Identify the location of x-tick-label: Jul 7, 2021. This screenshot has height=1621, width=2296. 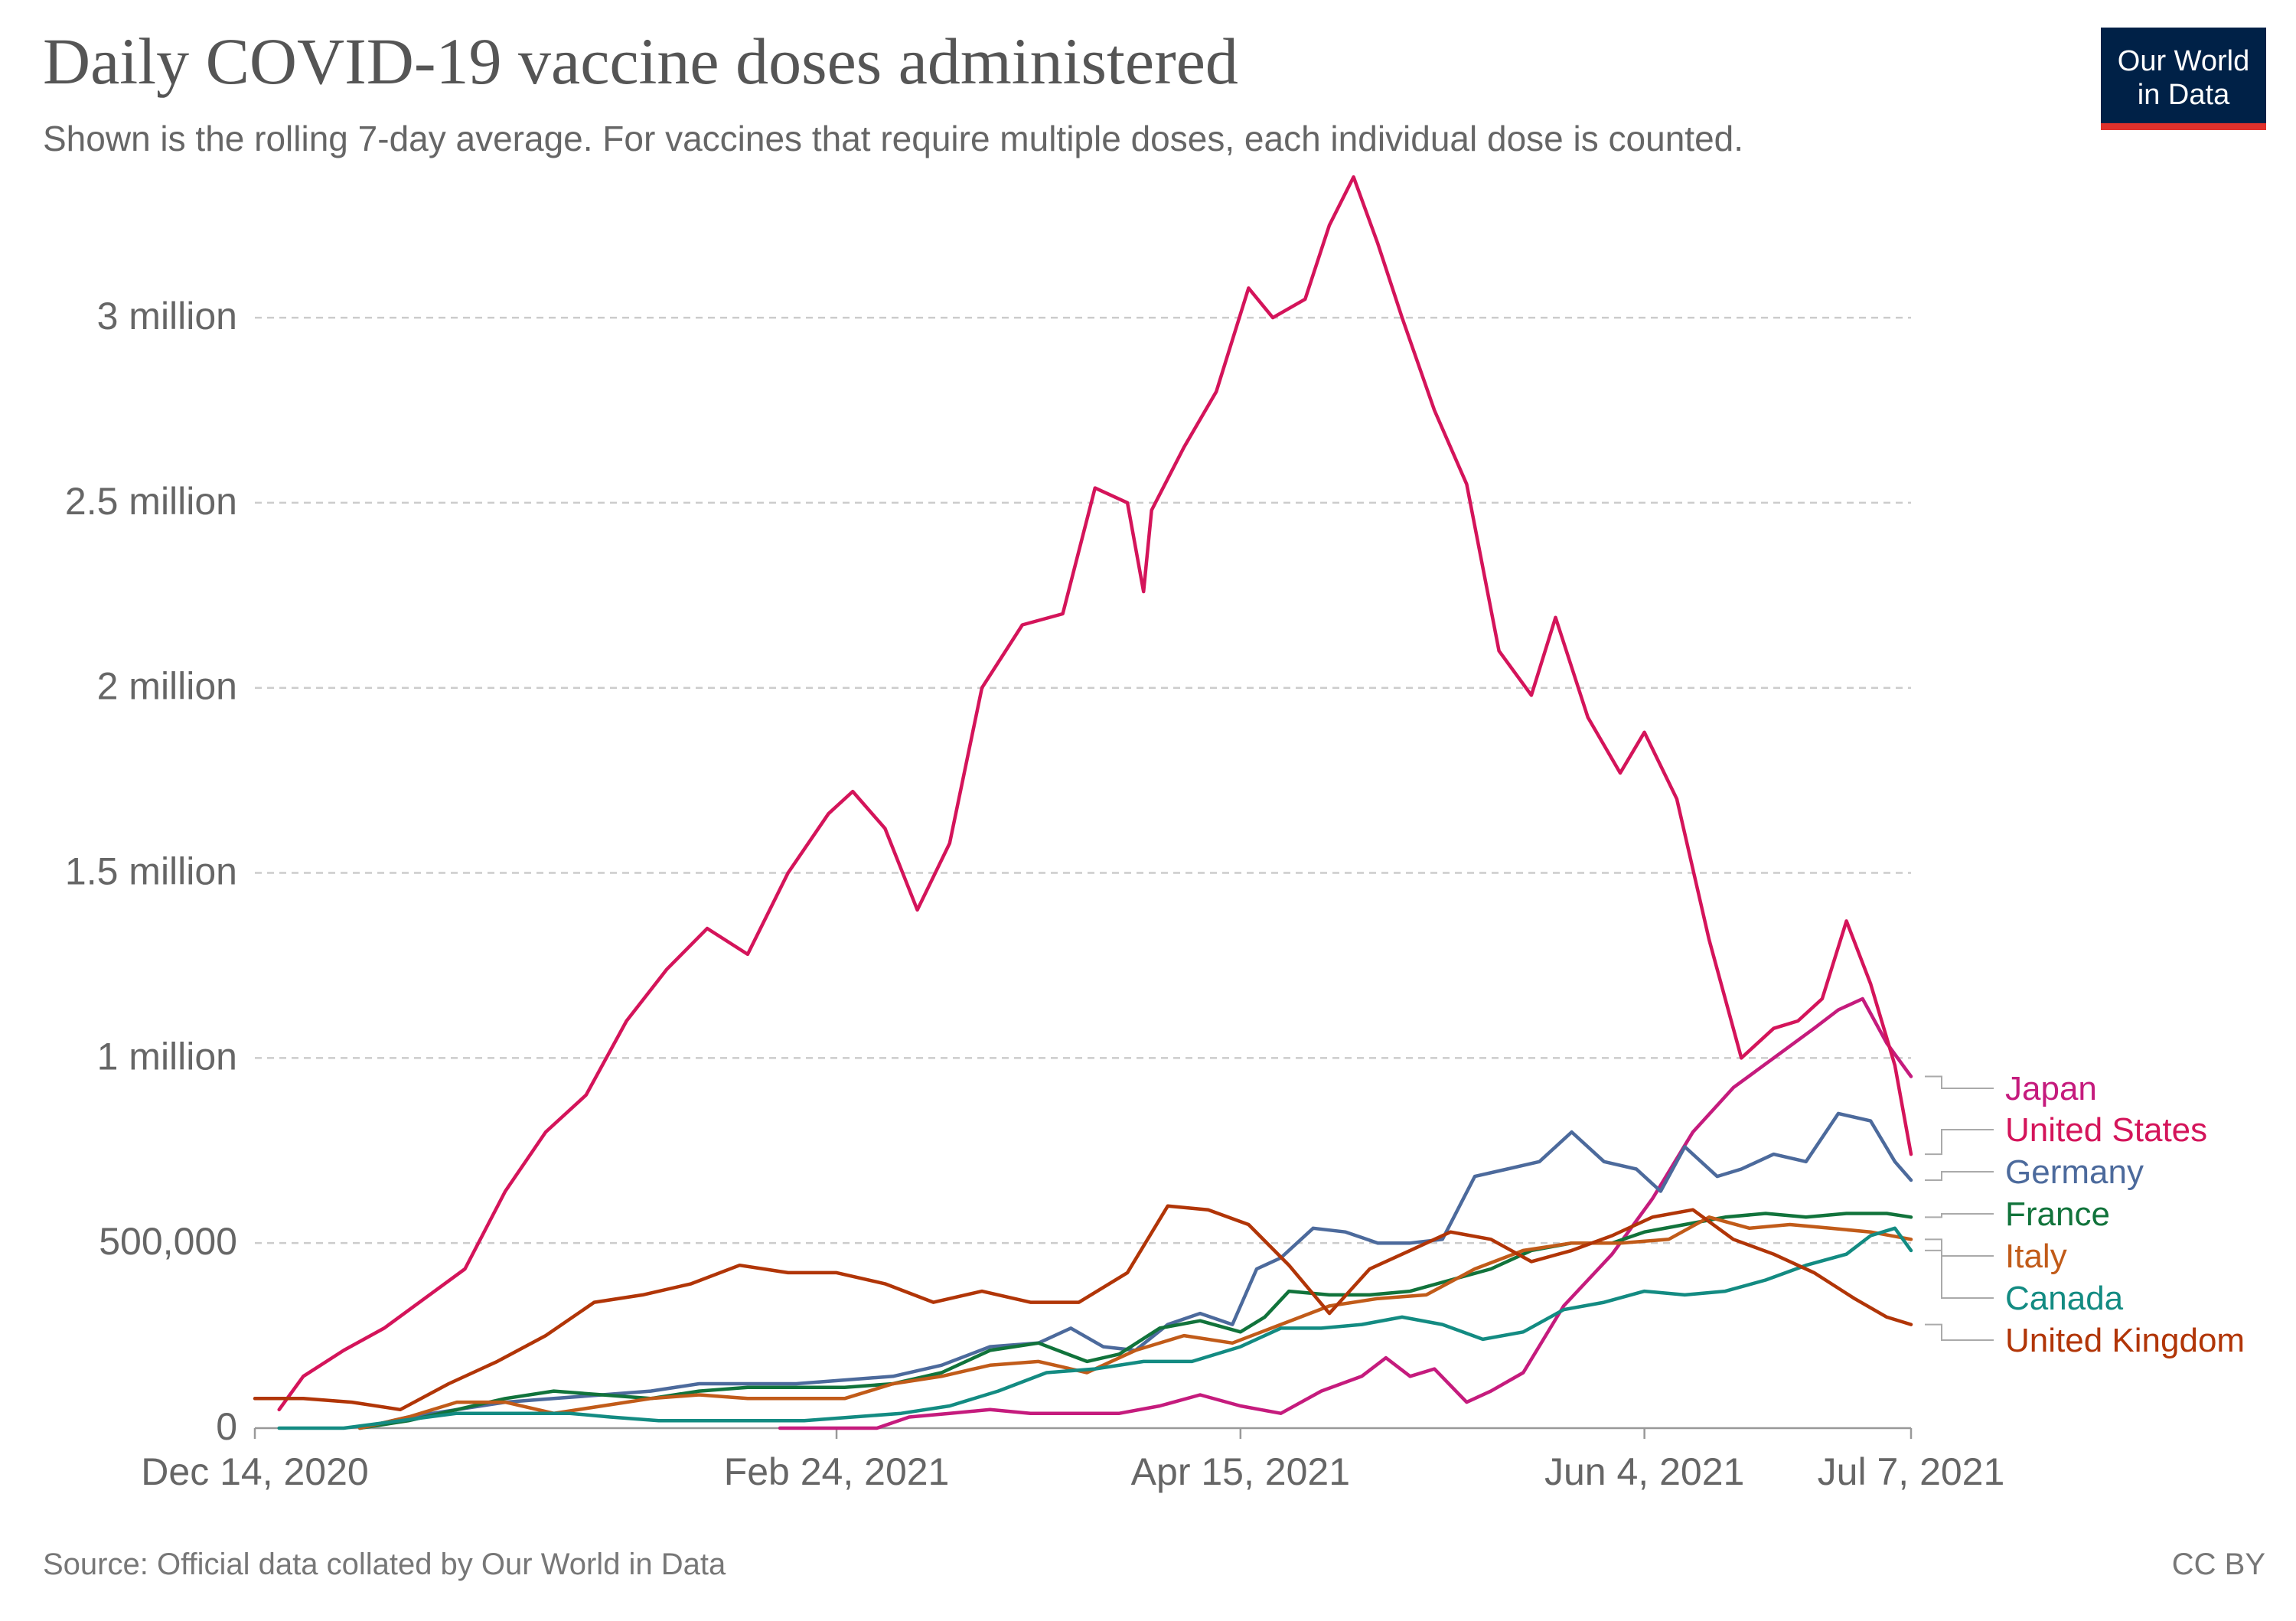
(1911, 1471).